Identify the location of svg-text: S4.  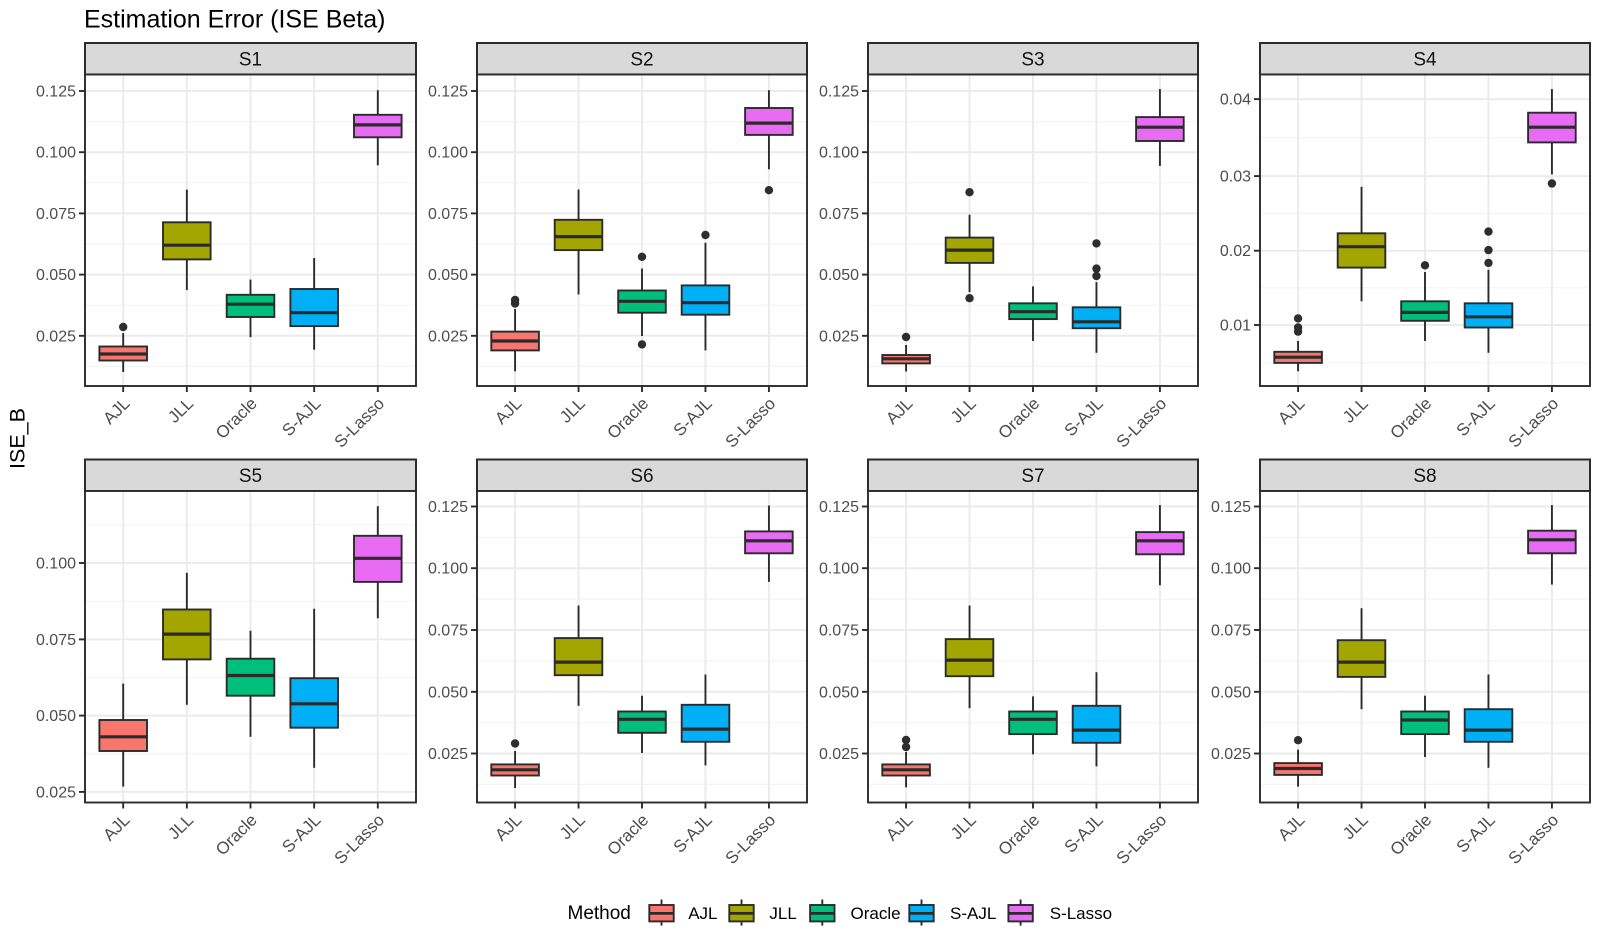
(1425, 59).